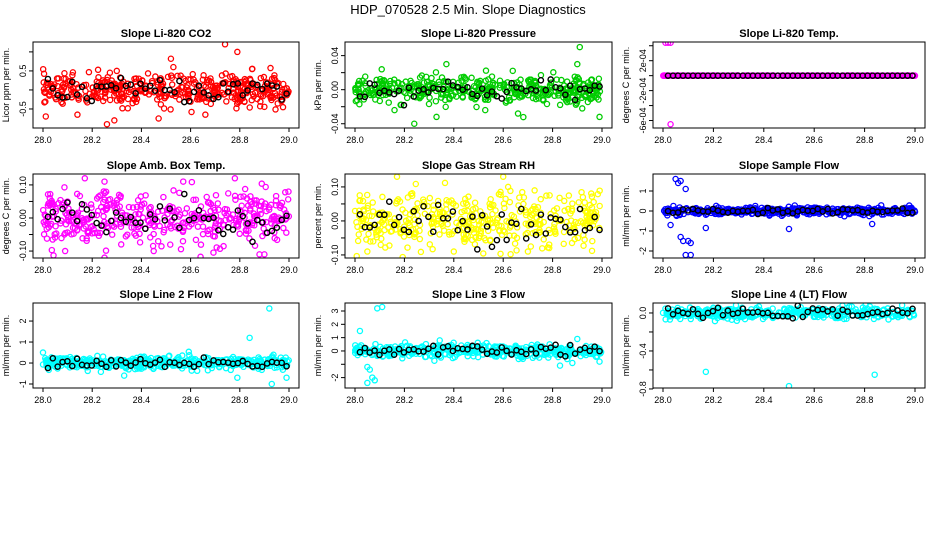  I want to click on x-tick-label: 28.4, so click(764, 140).